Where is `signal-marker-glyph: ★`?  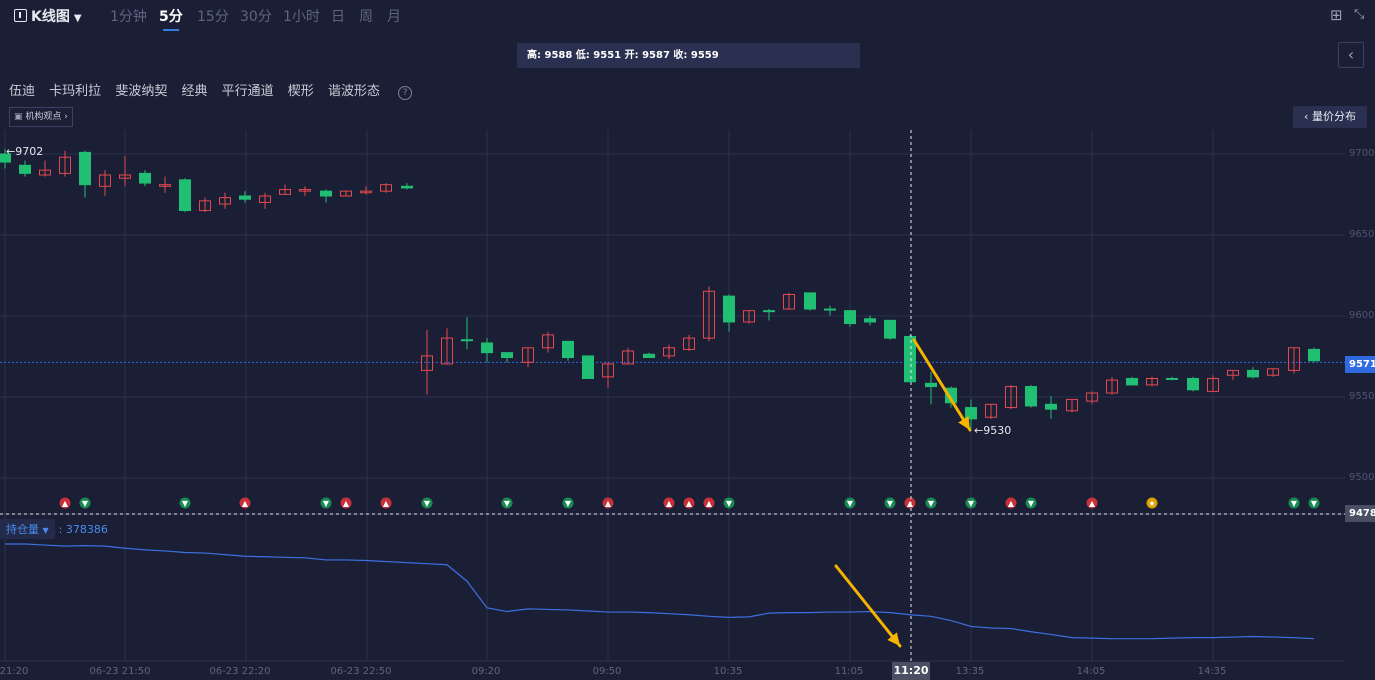 signal-marker-glyph: ★ is located at coordinates (1151, 503).